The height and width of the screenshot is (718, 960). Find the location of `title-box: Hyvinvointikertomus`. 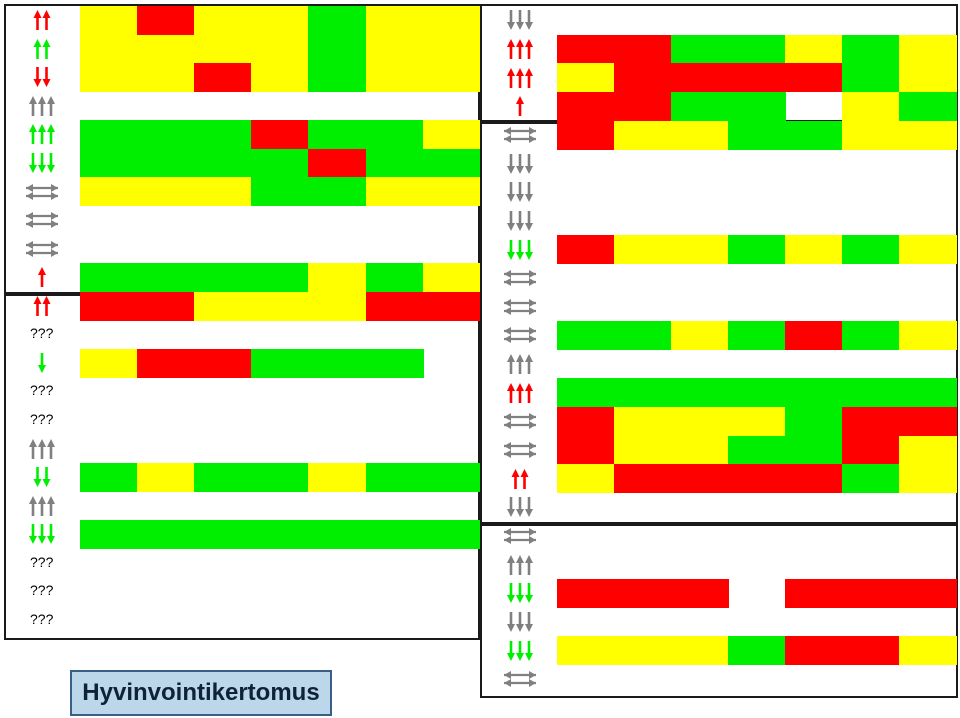

title-box: Hyvinvointikertomus is located at coordinates (201, 693).